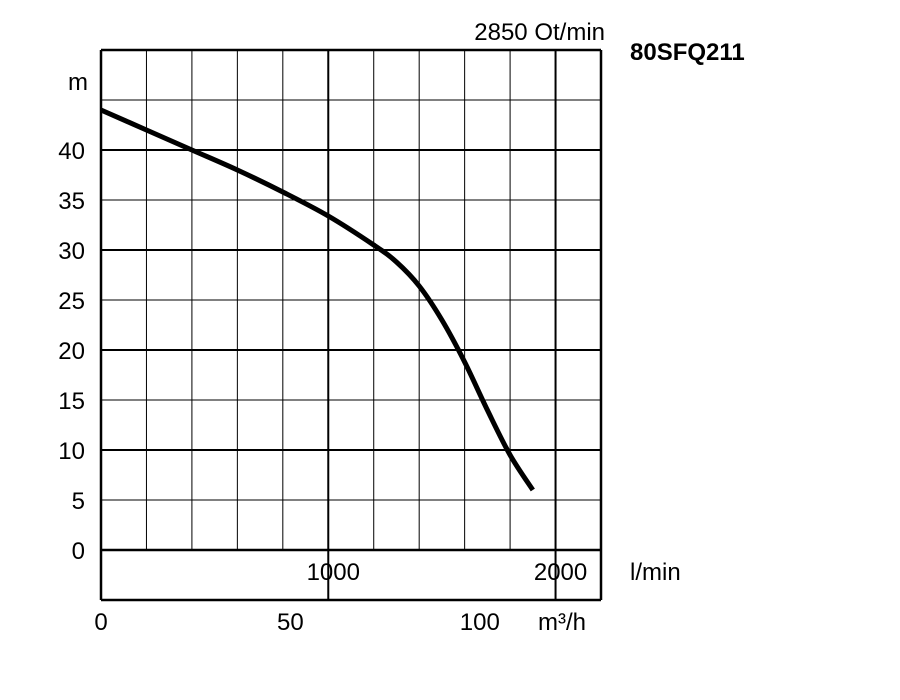 The height and width of the screenshot is (700, 900). What do you see at coordinates (78, 501) in the screenshot?
I see `y-tick-label: 5` at bounding box center [78, 501].